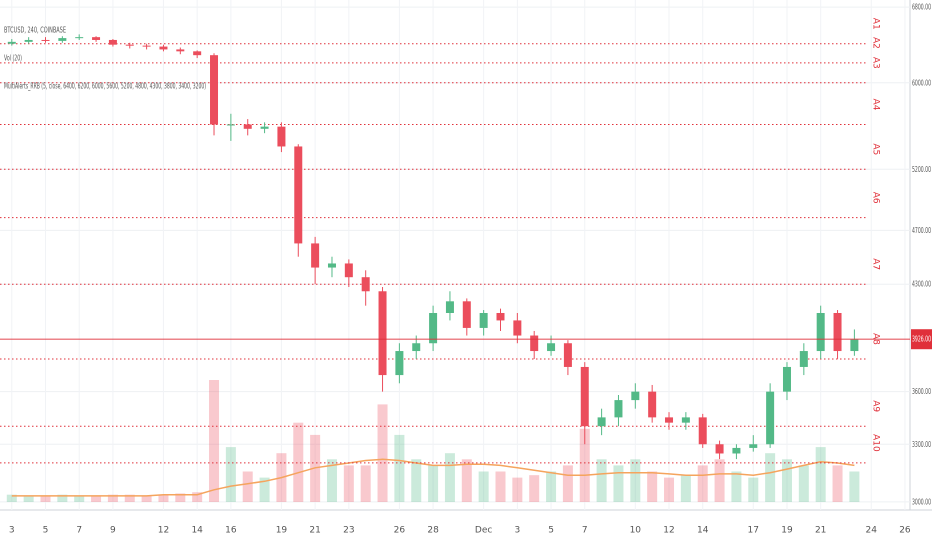 This screenshot has height=550, width=932. I want to click on x-tick-label: 16, so click(231, 531).